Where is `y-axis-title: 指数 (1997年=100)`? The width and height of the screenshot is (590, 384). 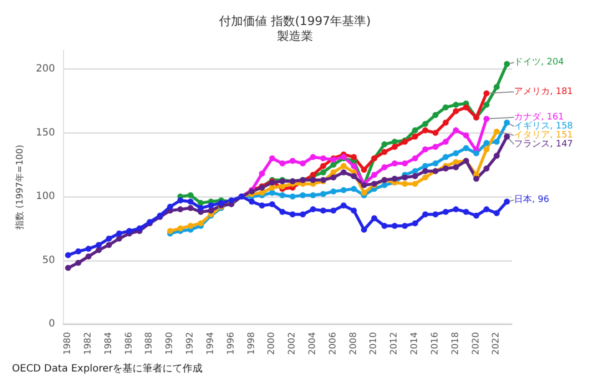
y-axis-title: 指数 (1997年=100) is located at coordinates (20, 187).